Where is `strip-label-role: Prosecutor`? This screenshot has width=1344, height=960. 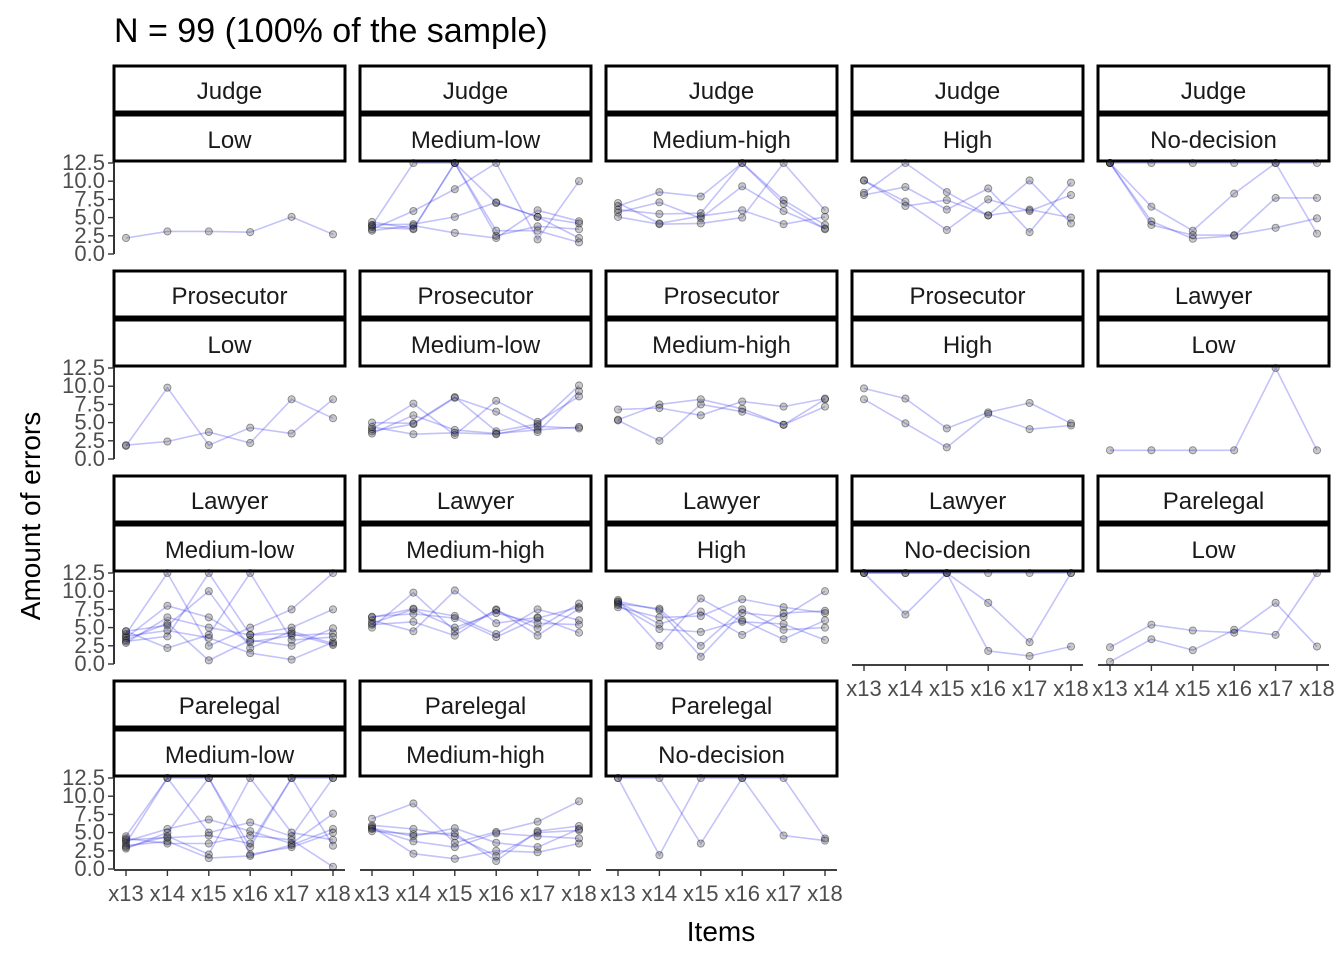
strip-label-role: Prosecutor is located at coordinates (721, 296).